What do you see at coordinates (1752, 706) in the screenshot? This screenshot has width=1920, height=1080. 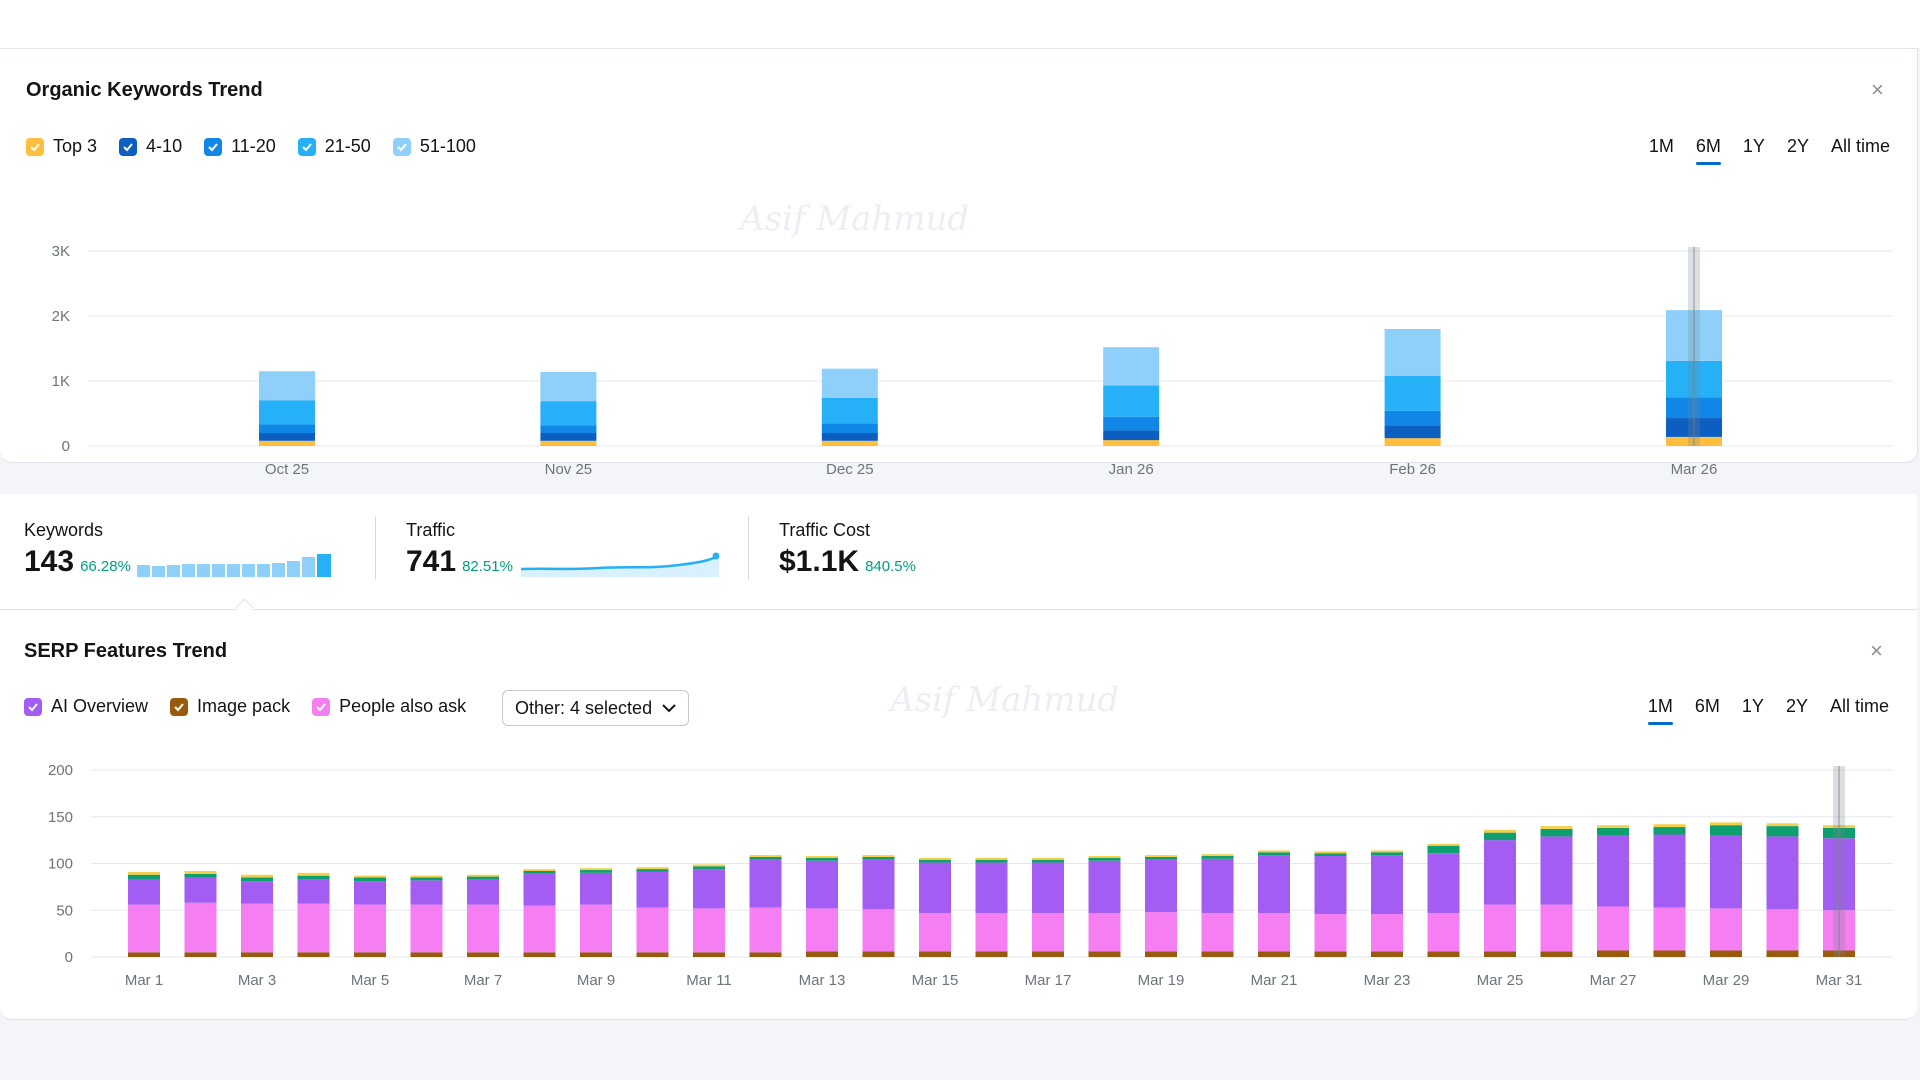 I see `serp-range-1y: 1Y` at bounding box center [1752, 706].